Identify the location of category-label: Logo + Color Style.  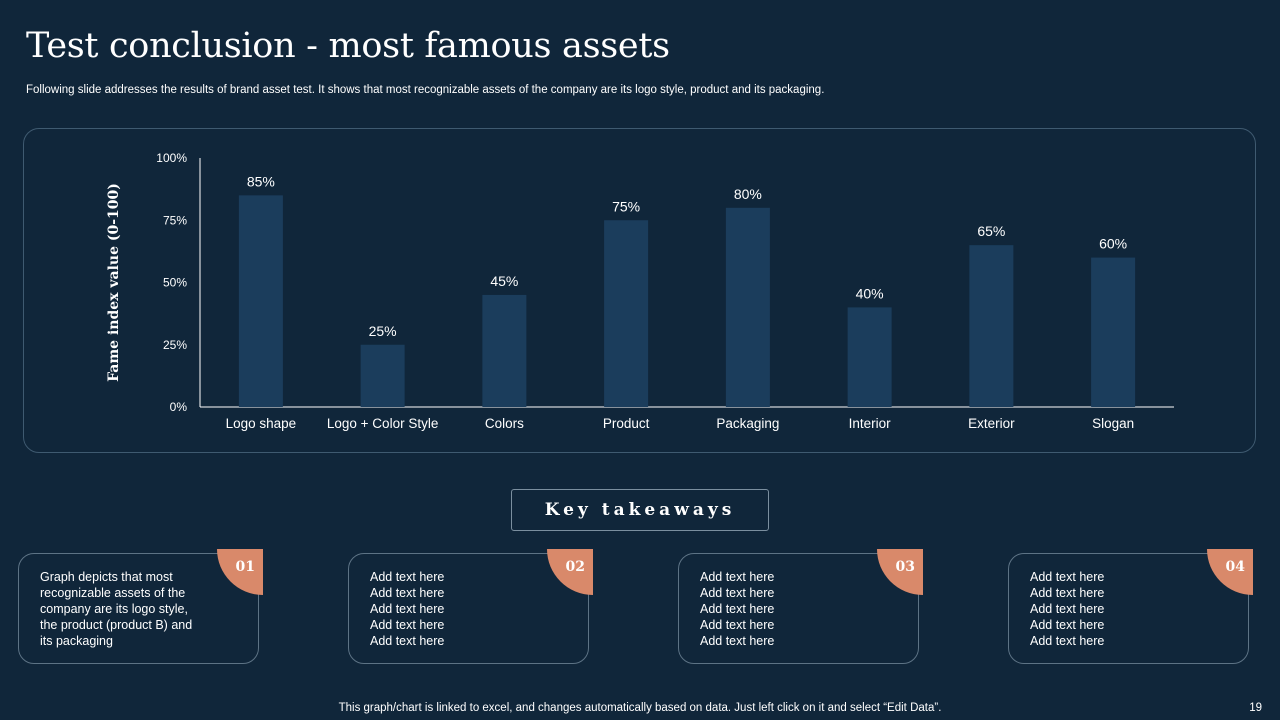
(382, 423).